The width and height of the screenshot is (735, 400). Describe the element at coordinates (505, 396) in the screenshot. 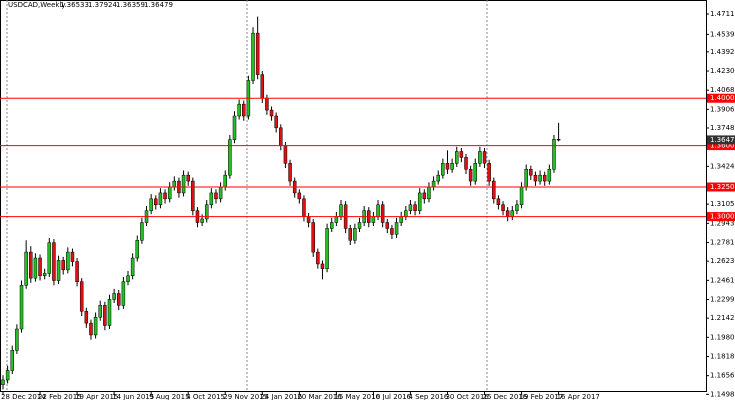

I see `x-tick-label: 25 Dec 2016` at that location.